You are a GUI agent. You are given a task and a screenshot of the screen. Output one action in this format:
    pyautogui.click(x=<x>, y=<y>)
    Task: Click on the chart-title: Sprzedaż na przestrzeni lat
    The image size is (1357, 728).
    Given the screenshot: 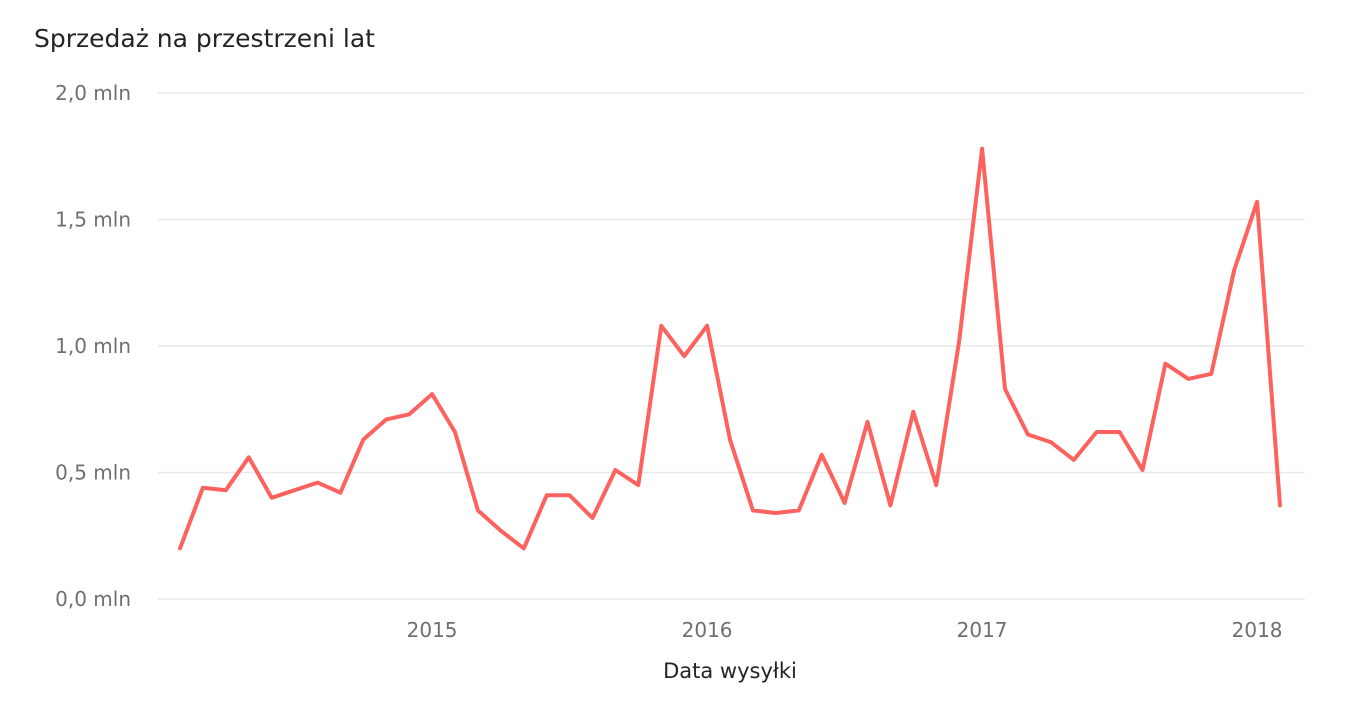 What is the action you would take?
    pyautogui.click(x=204, y=38)
    